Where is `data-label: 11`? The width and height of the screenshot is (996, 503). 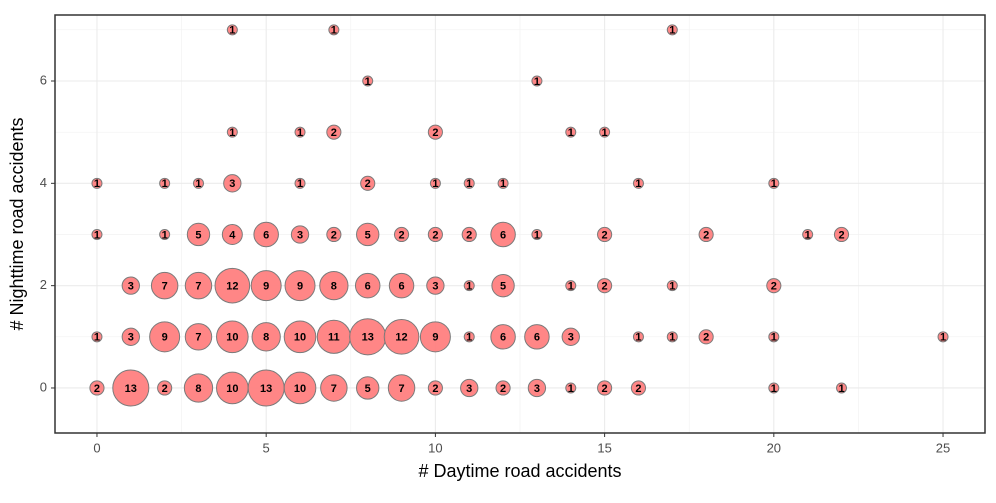 data-label: 11 is located at coordinates (334, 338).